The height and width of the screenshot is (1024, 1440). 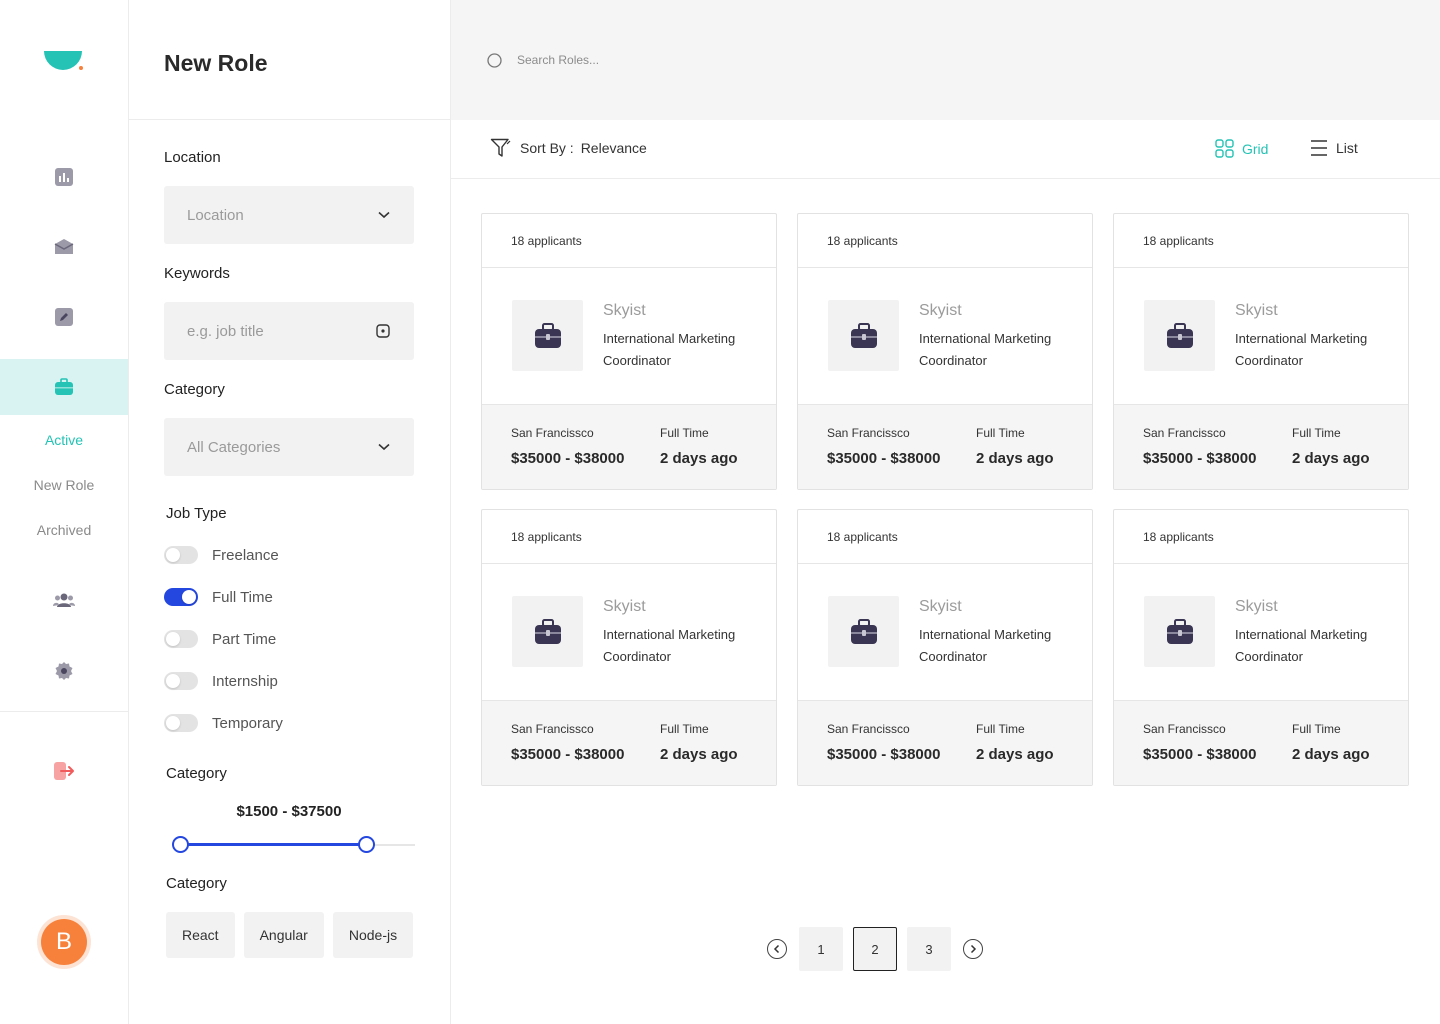 I want to click on previous-page-button, so click(x=777, y=949).